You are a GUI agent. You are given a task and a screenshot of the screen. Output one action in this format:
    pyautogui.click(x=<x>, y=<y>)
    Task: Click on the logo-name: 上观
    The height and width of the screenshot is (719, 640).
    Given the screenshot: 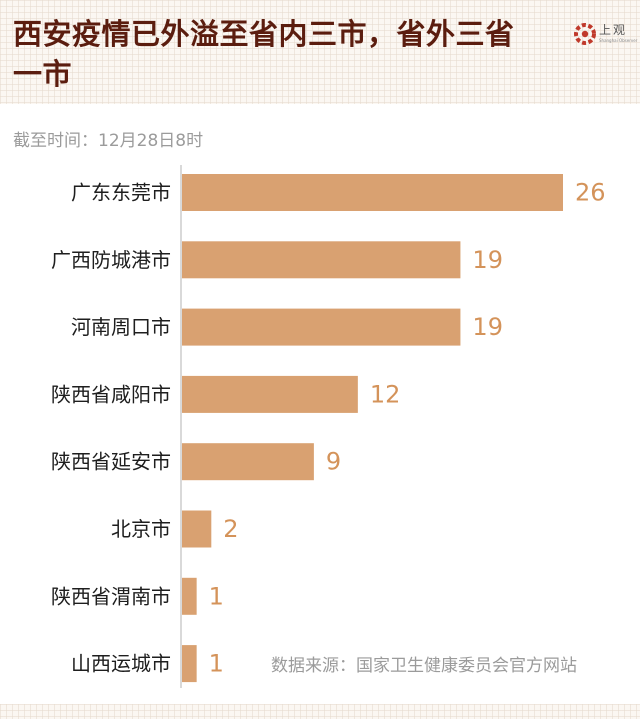 What is the action you would take?
    pyautogui.click(x=613, y=30)
    